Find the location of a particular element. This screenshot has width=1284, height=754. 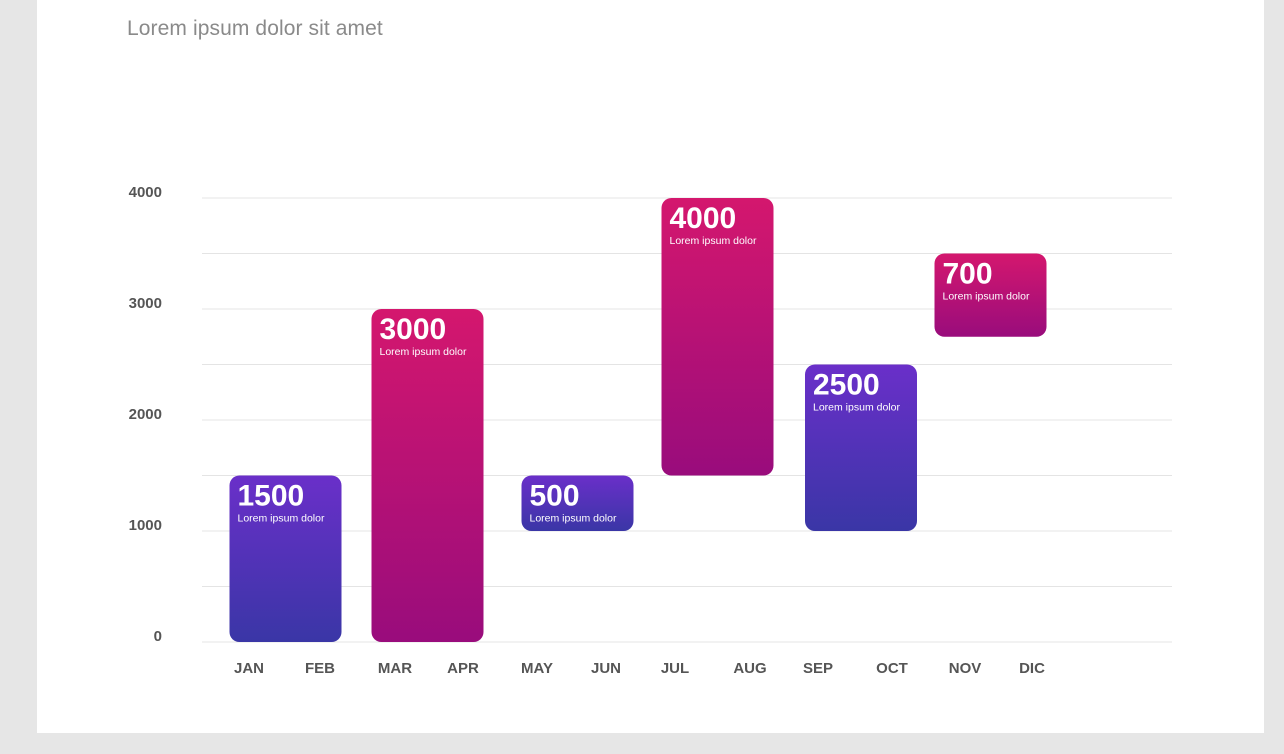

x-axis-ticks: JAN FEB MAR APR MAY JUN JUL AUG SEP OCT NOV DIC is located at coordinates (639, 668).